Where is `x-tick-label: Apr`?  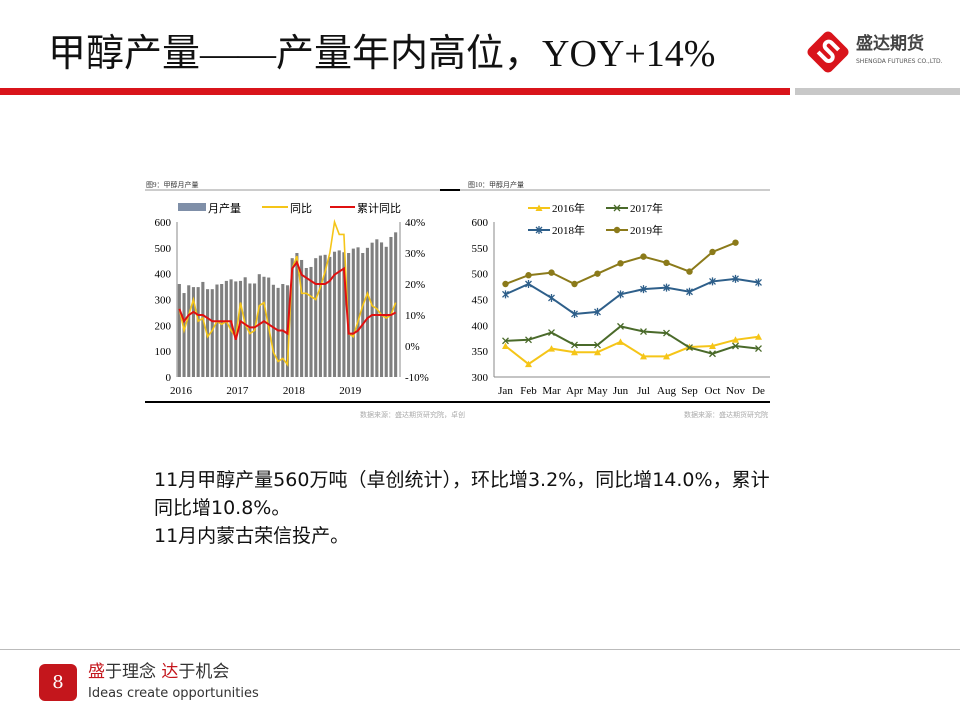
x-tick-label: Apr is located at coordinates (574, 391).